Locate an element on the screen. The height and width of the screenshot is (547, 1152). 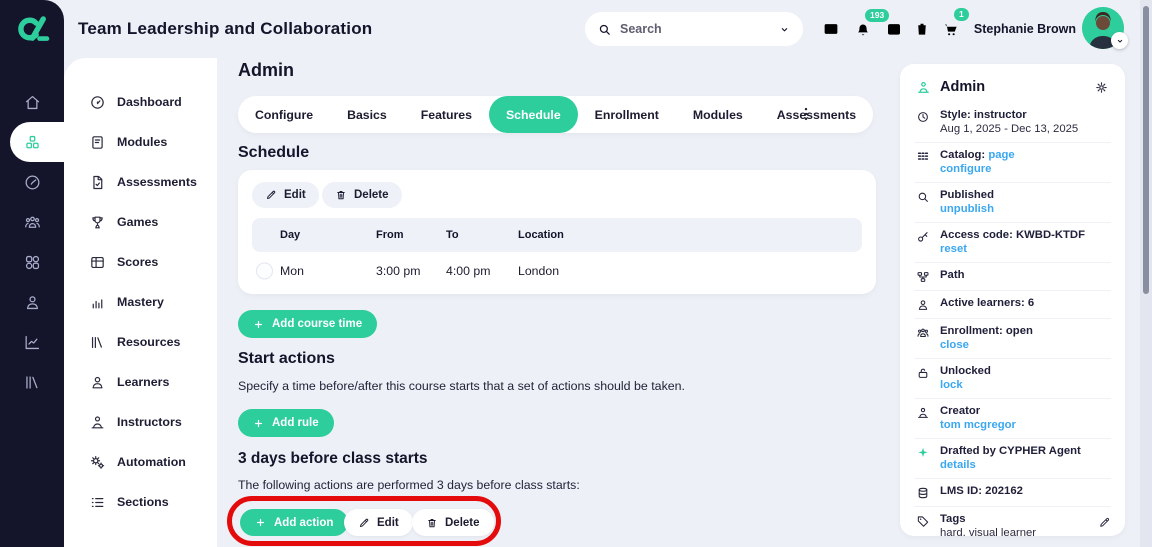
user-name: Stephanie Brown is located at coordinates (1024, 29).